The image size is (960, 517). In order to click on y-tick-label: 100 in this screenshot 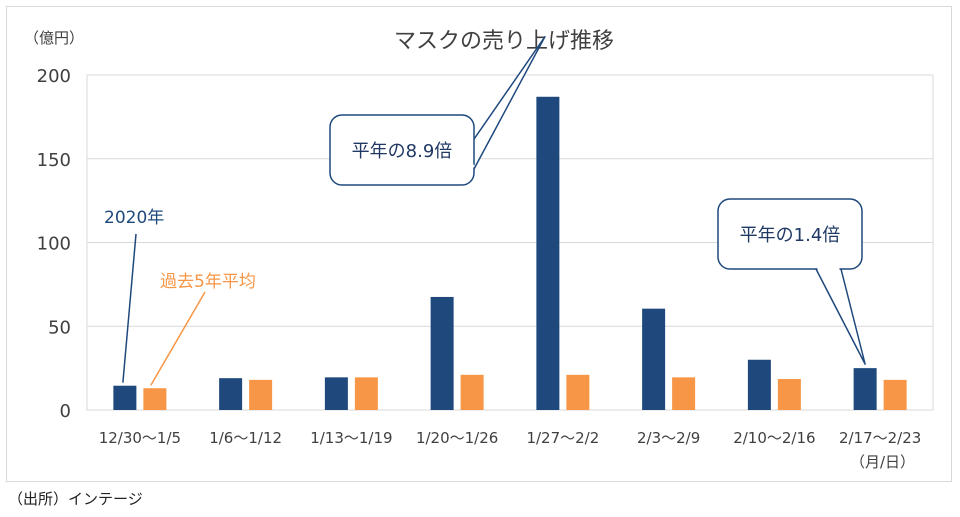, I will do `click(54, 244)`.